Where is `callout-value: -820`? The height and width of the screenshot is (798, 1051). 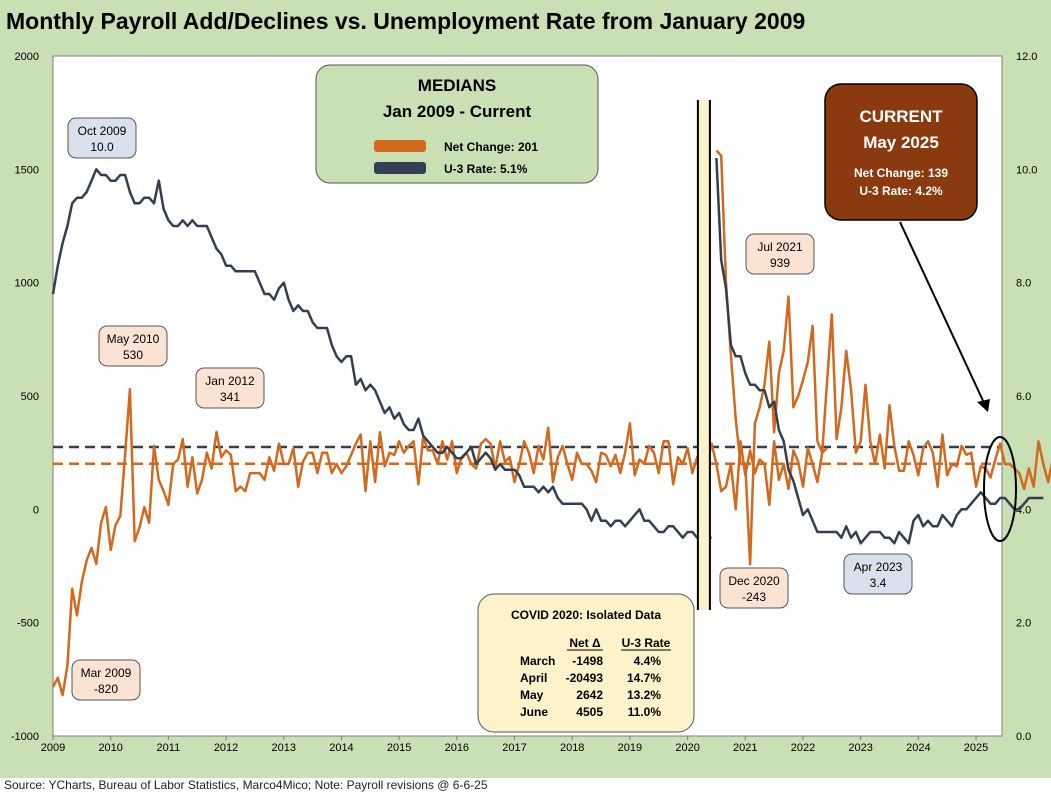
callout-value: -820 is located at coordinates (106, 689).